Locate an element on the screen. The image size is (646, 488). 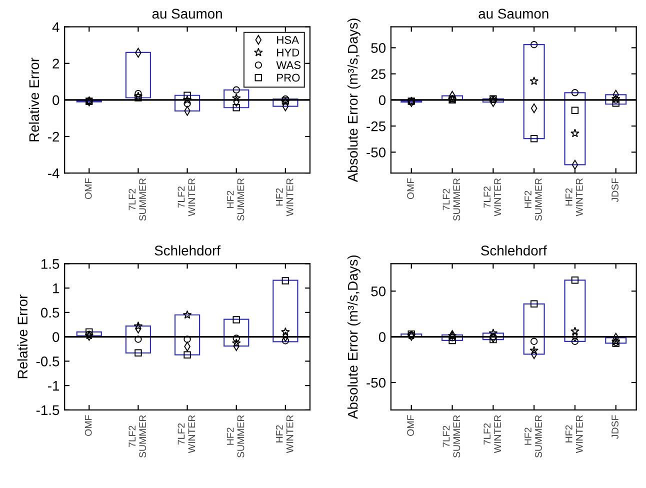
y-tick-label: 1.5 is located at coordinates (50, 264).